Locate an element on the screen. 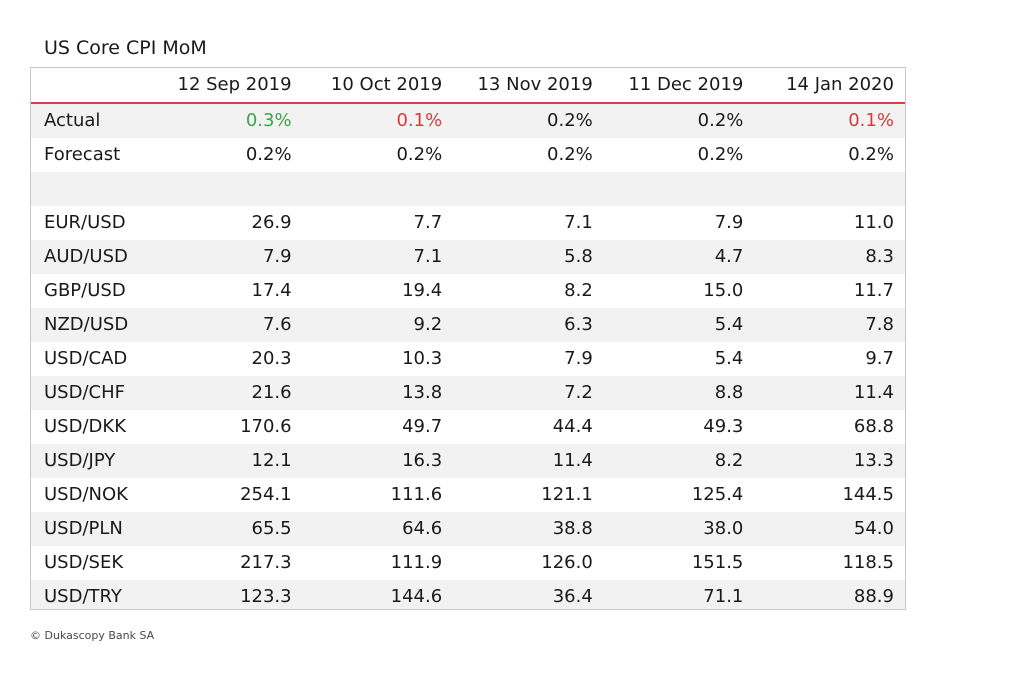 The image size is (1012, 679). table-row: EUR/USD 26.9 7.7 7.1 7.9 11.0 is located at coordinates (468, 223).